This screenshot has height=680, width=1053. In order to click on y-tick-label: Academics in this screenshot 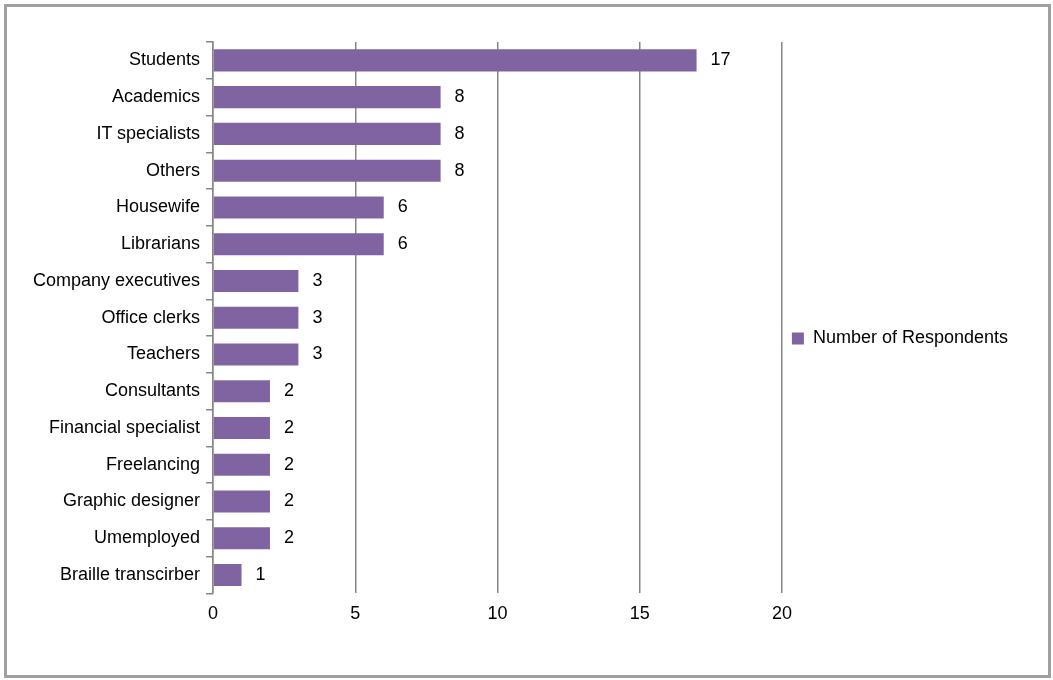, I will do `click(156, 96)`.